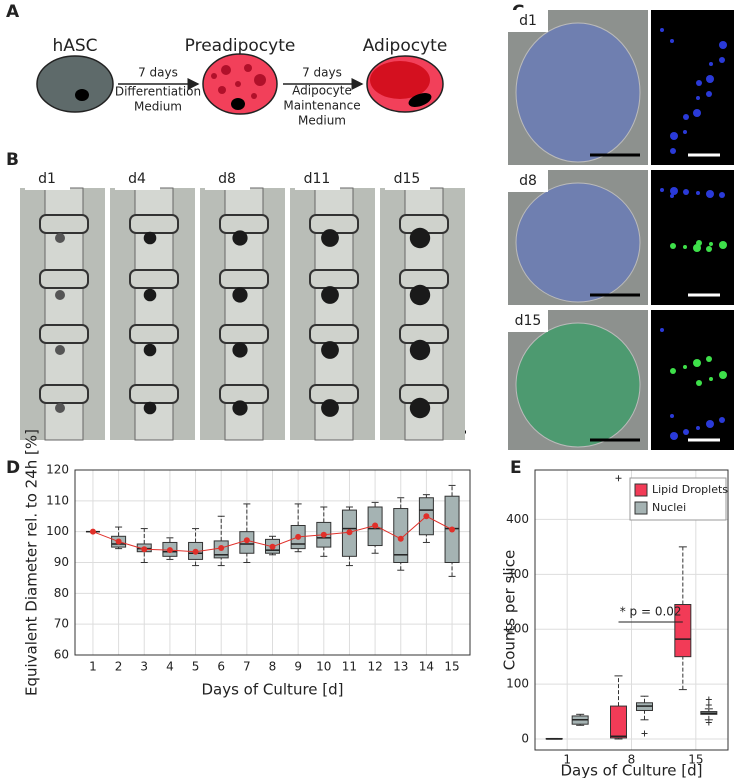  I want to click on cell-name: Adipocyte, so click(405, 46).